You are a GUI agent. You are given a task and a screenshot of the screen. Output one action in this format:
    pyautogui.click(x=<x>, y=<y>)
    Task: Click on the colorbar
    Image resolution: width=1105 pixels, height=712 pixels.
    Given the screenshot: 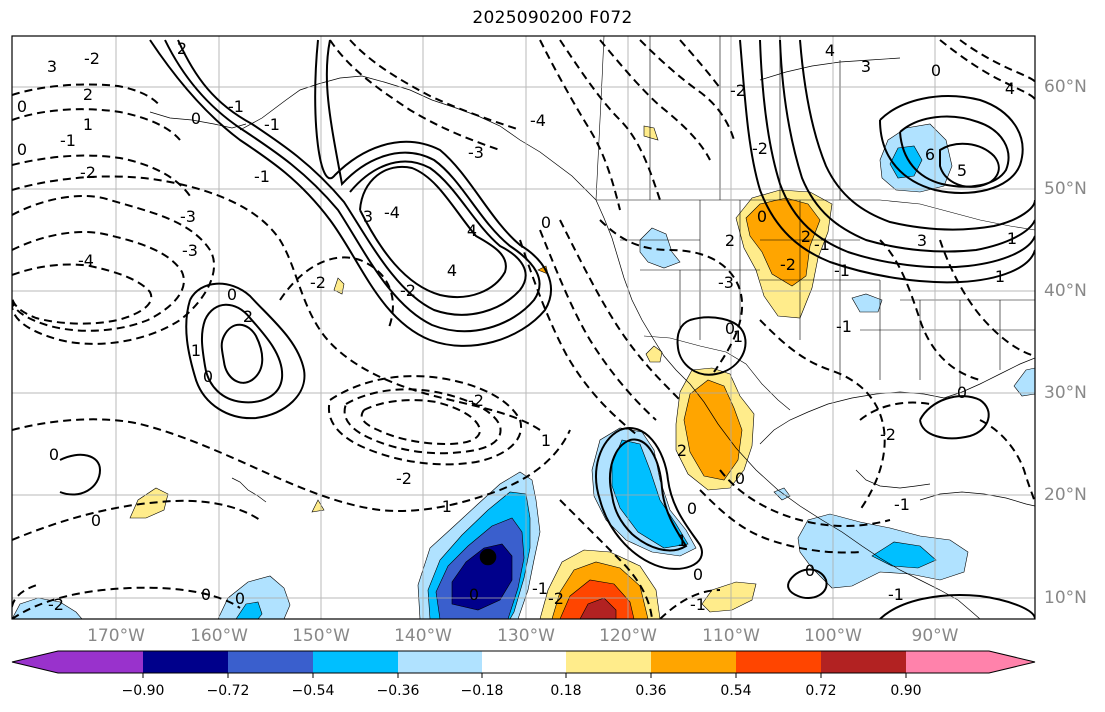 What is the action you would take?
    pyautogui.click(x=523, y=664)
    